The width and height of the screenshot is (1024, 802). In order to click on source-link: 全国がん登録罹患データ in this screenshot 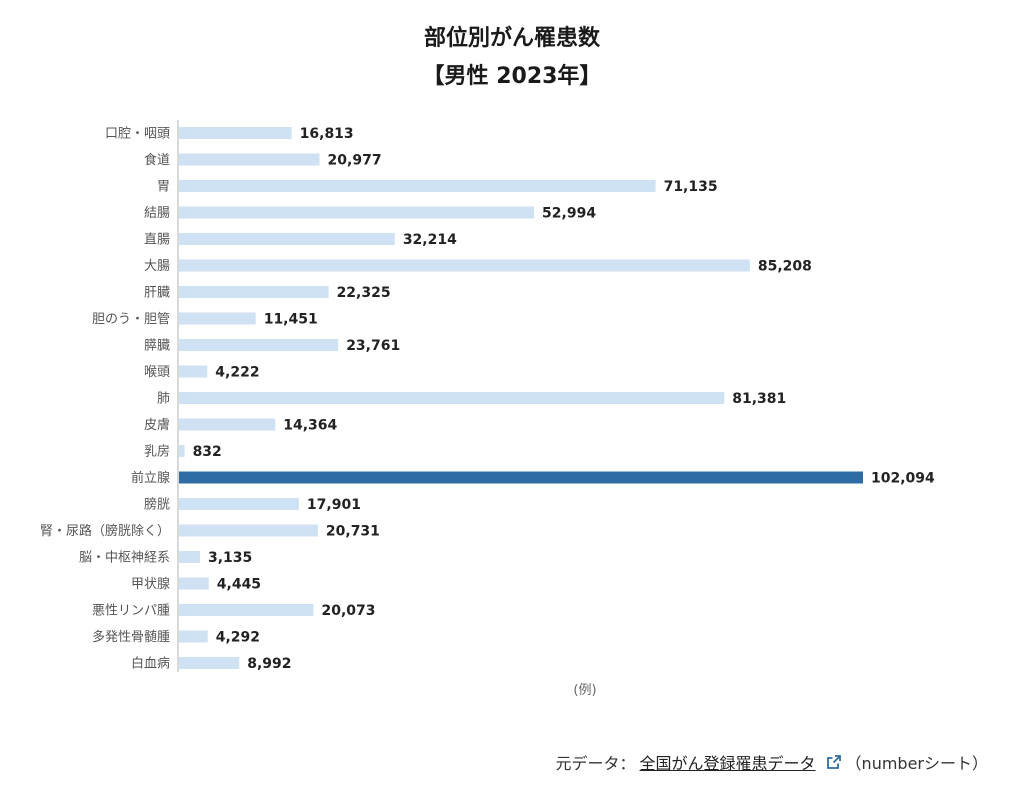, I will do `click(727, 763)`.